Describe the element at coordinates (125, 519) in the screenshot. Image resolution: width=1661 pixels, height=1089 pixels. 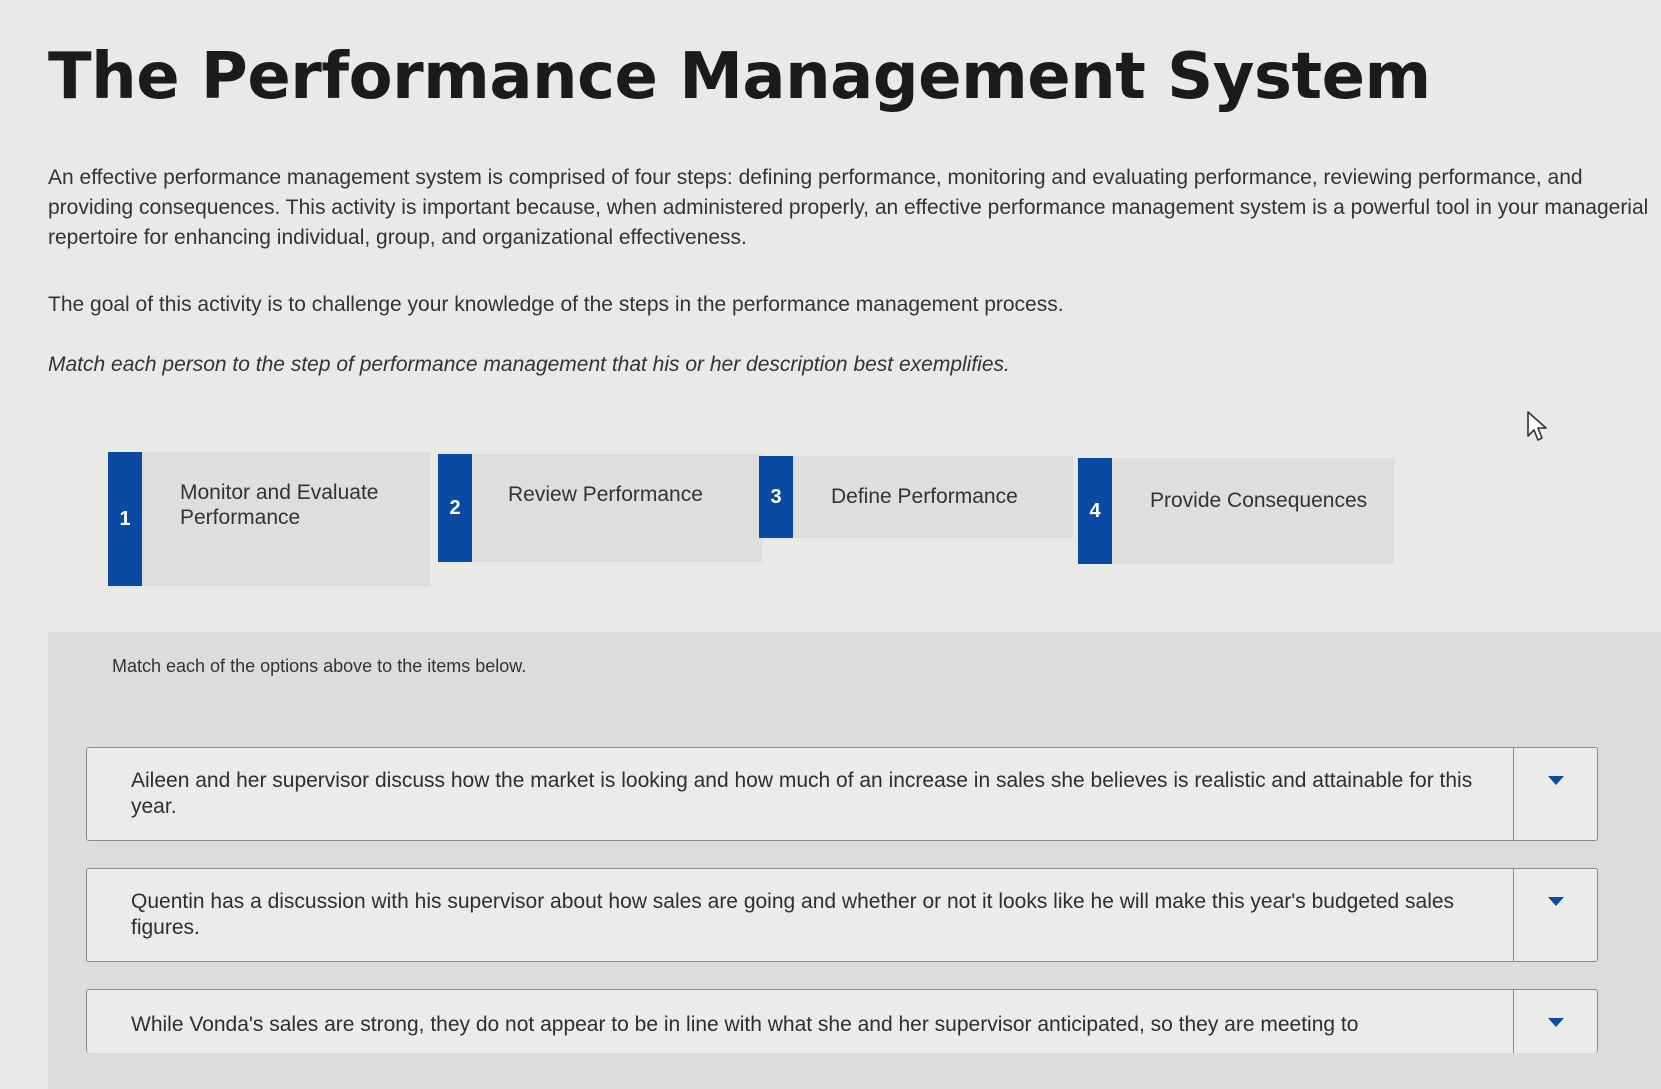
I see `option-number-1: 1` at that location.